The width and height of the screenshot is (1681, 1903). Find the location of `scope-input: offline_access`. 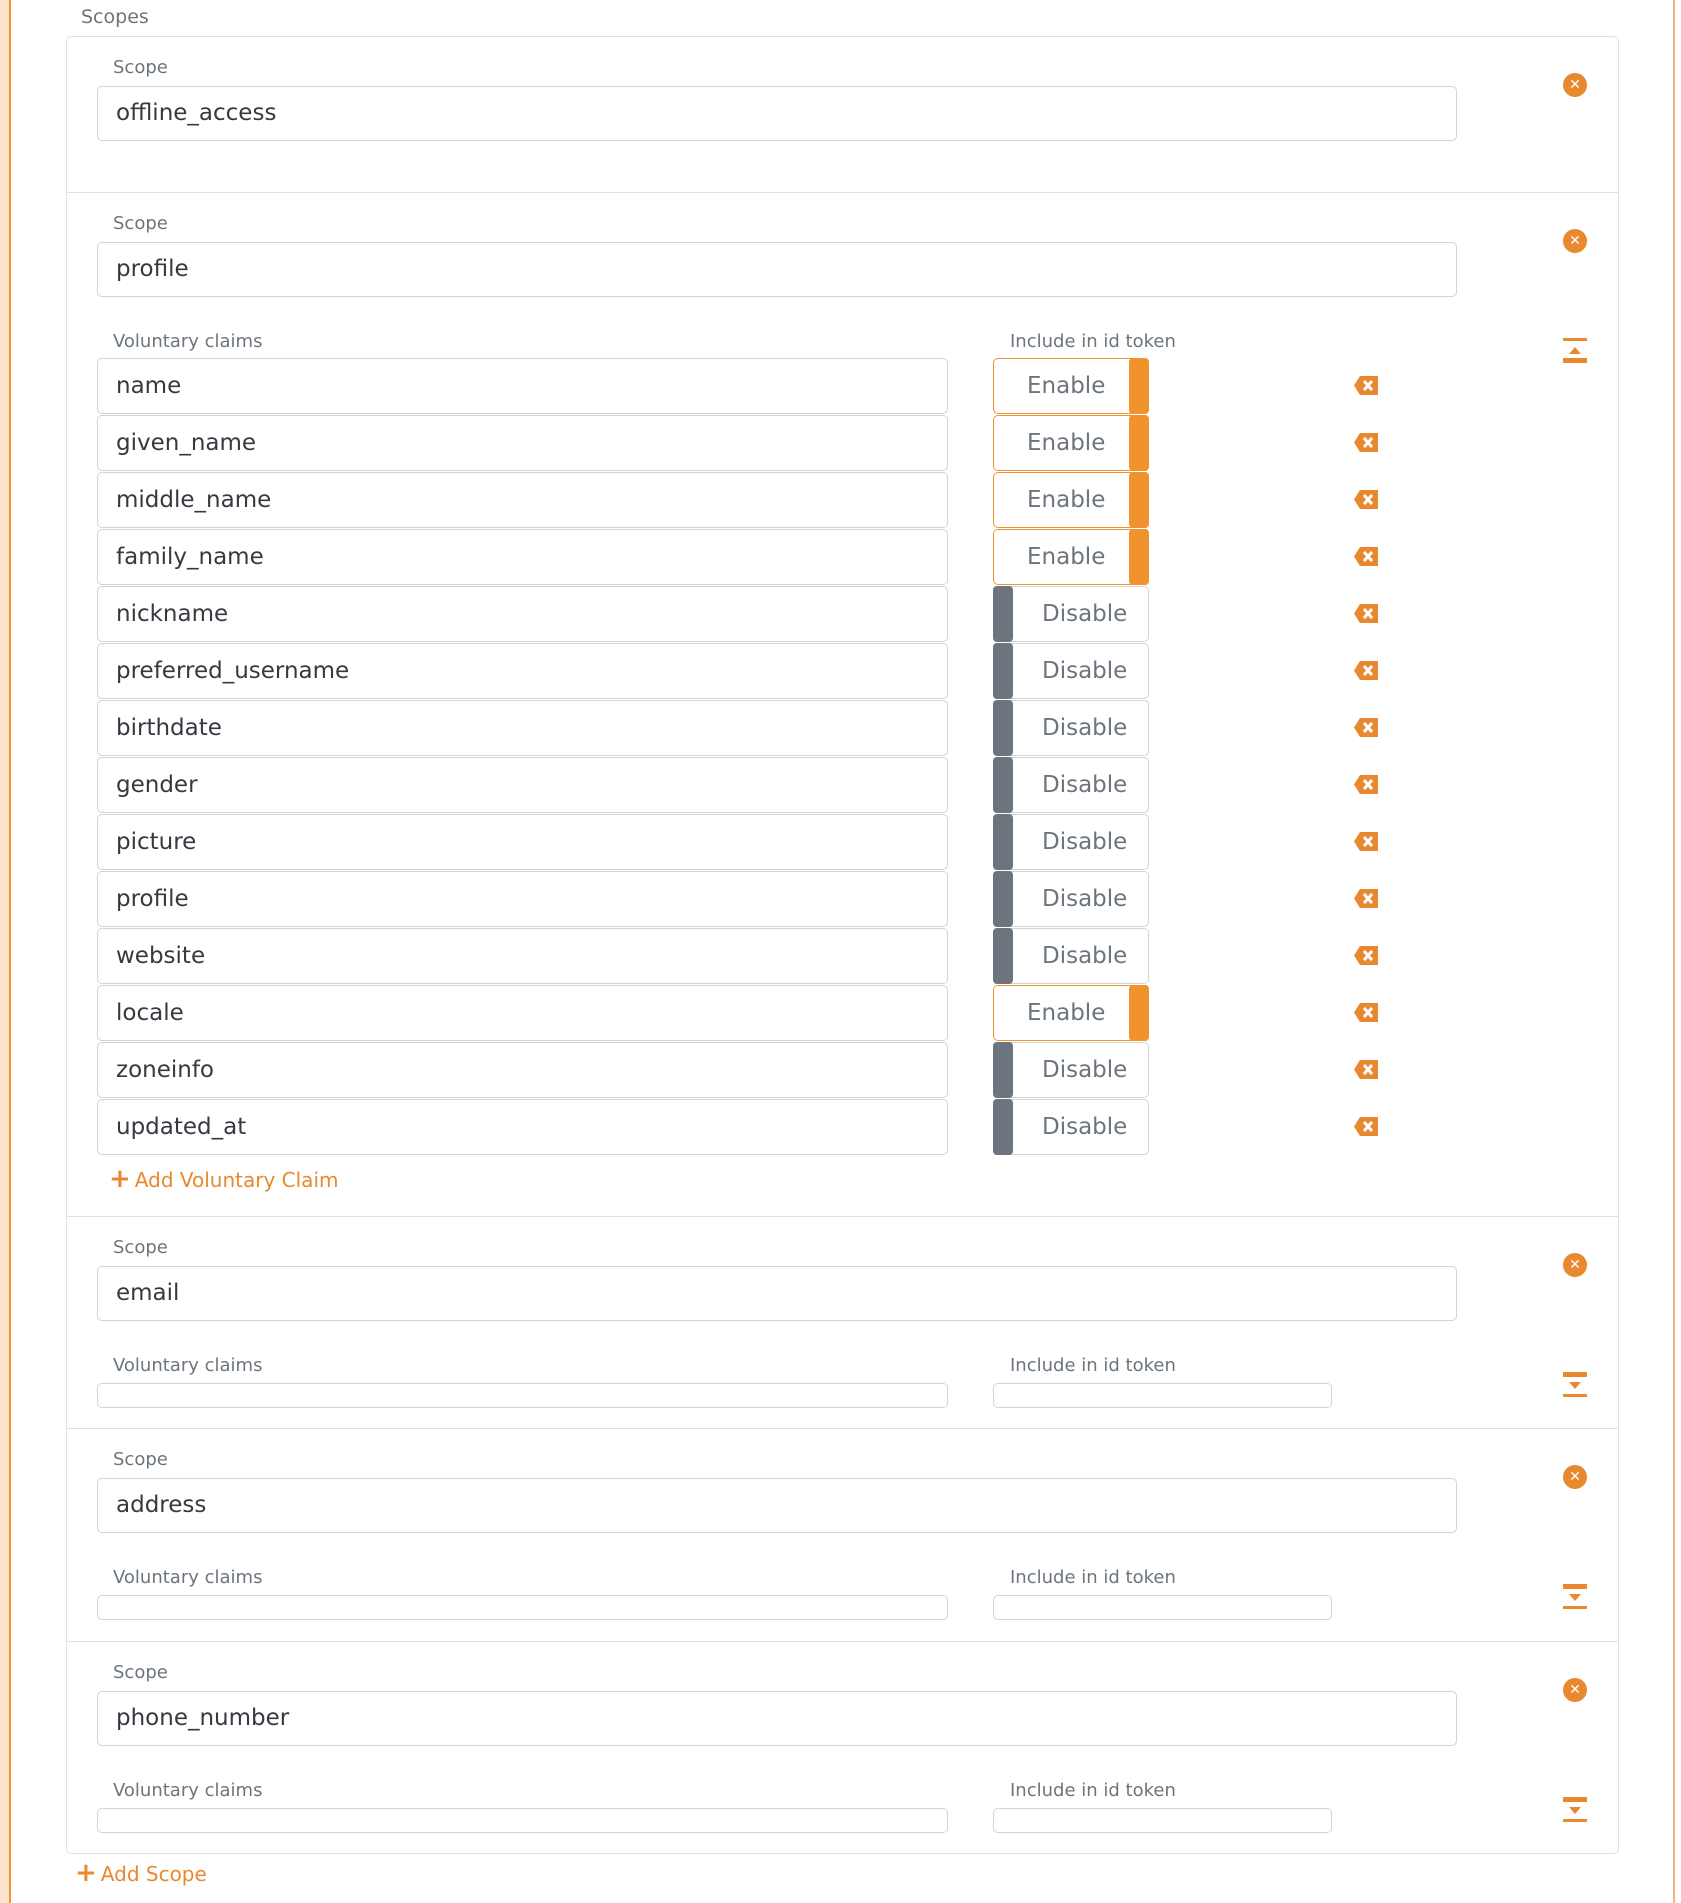

scope-input: offline_access is located at coordinates (777, 113).